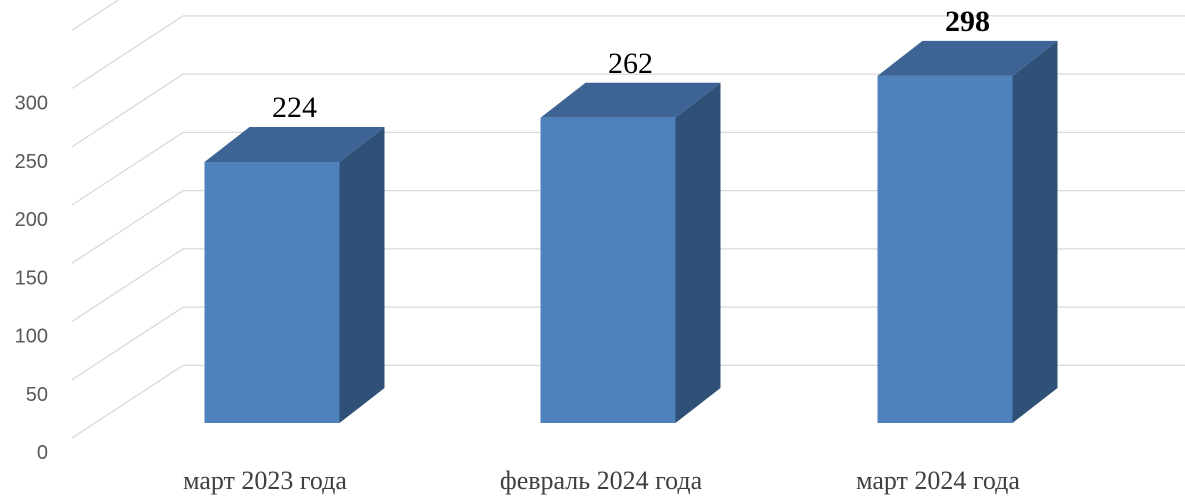 The height and width of the screenshot is (497, 1185). I want to click on x-tick-label-1: февраль 2024 года, so click(601, 480).